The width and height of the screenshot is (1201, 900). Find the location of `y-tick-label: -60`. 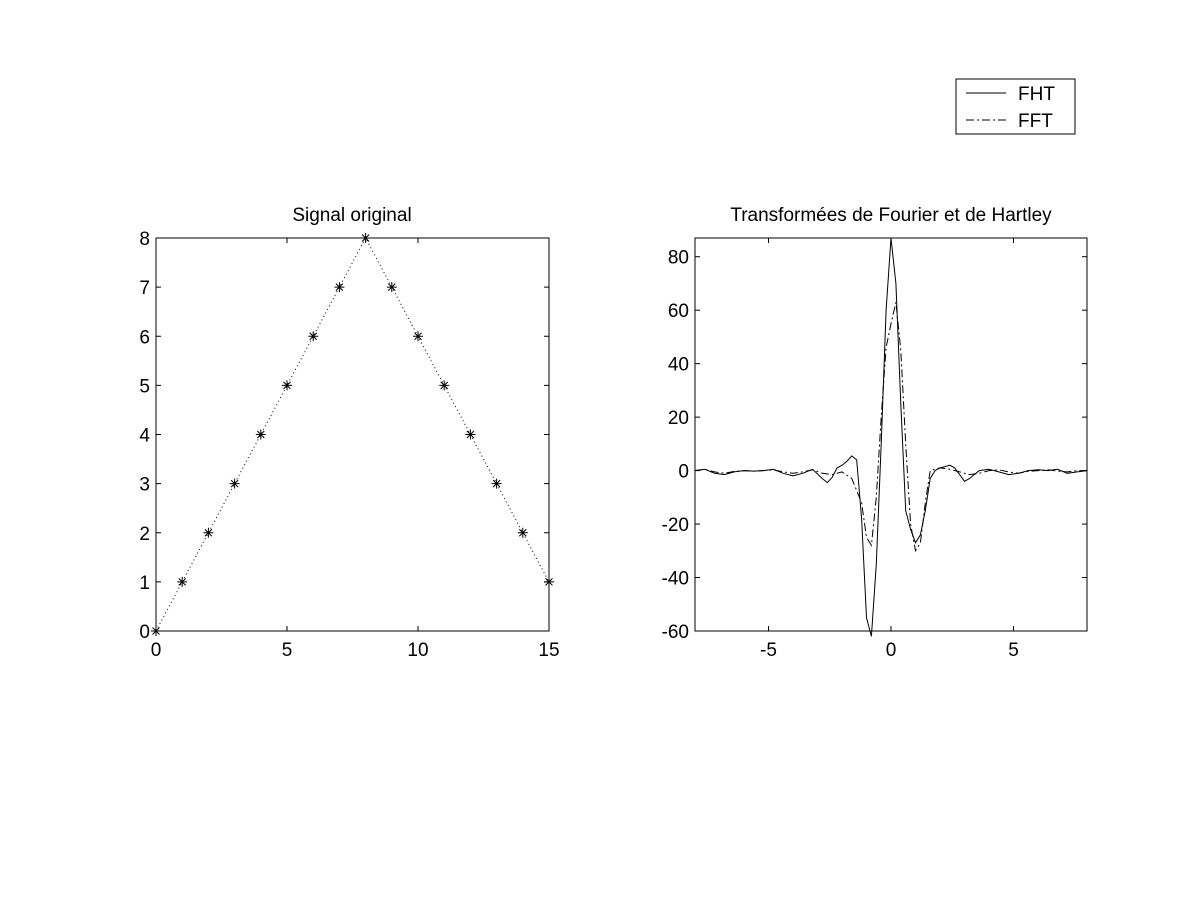

y-tick-label: -60 is located at coordinates (675, 632).